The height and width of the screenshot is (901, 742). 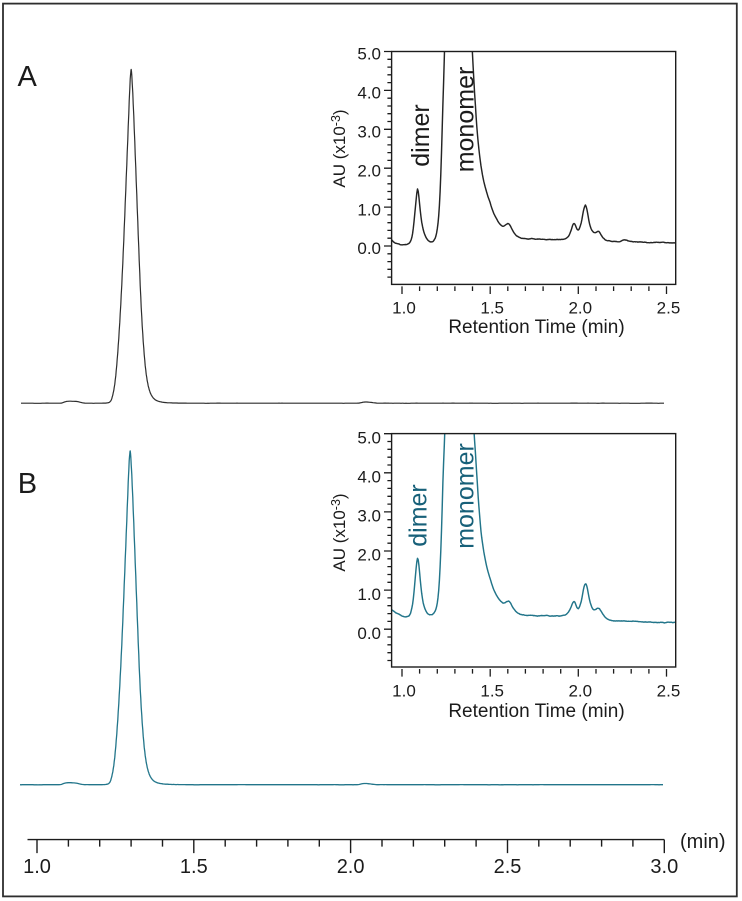 I want to click on svg-text: B, so click(x=27, y=484).